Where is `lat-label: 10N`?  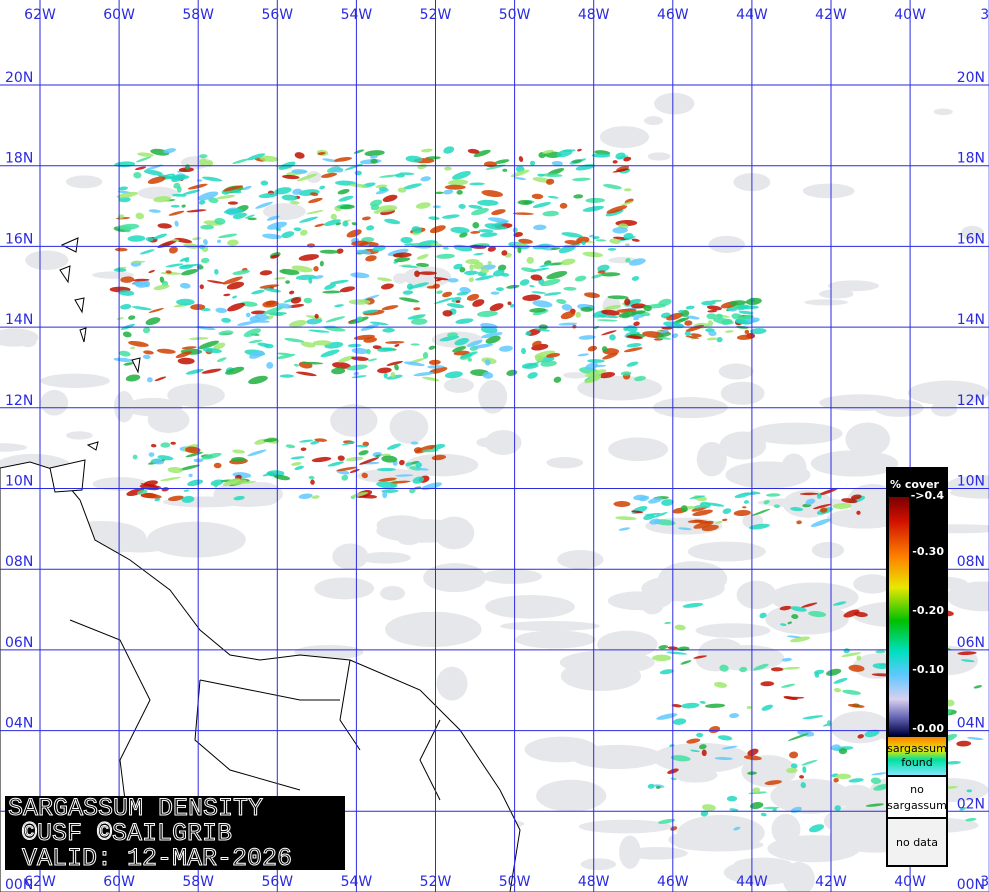 lat-label: 10N is located at coordinates (19, 482).